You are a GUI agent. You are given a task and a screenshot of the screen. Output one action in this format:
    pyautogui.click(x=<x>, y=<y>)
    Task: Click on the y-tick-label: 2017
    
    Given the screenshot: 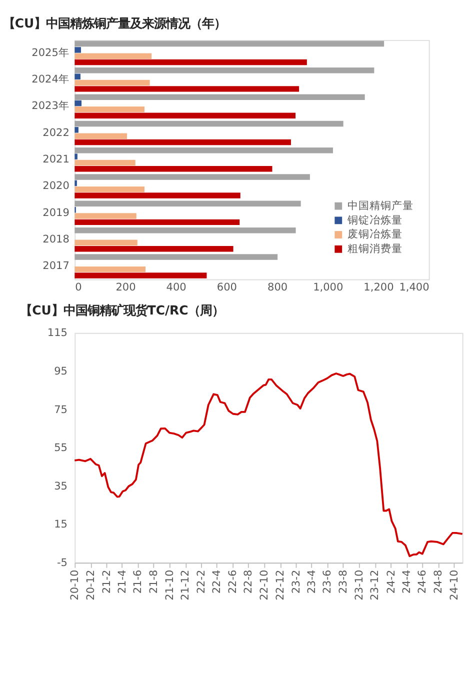 What is the action you would take?
    pyautogui.click(x=56, y=266)
    